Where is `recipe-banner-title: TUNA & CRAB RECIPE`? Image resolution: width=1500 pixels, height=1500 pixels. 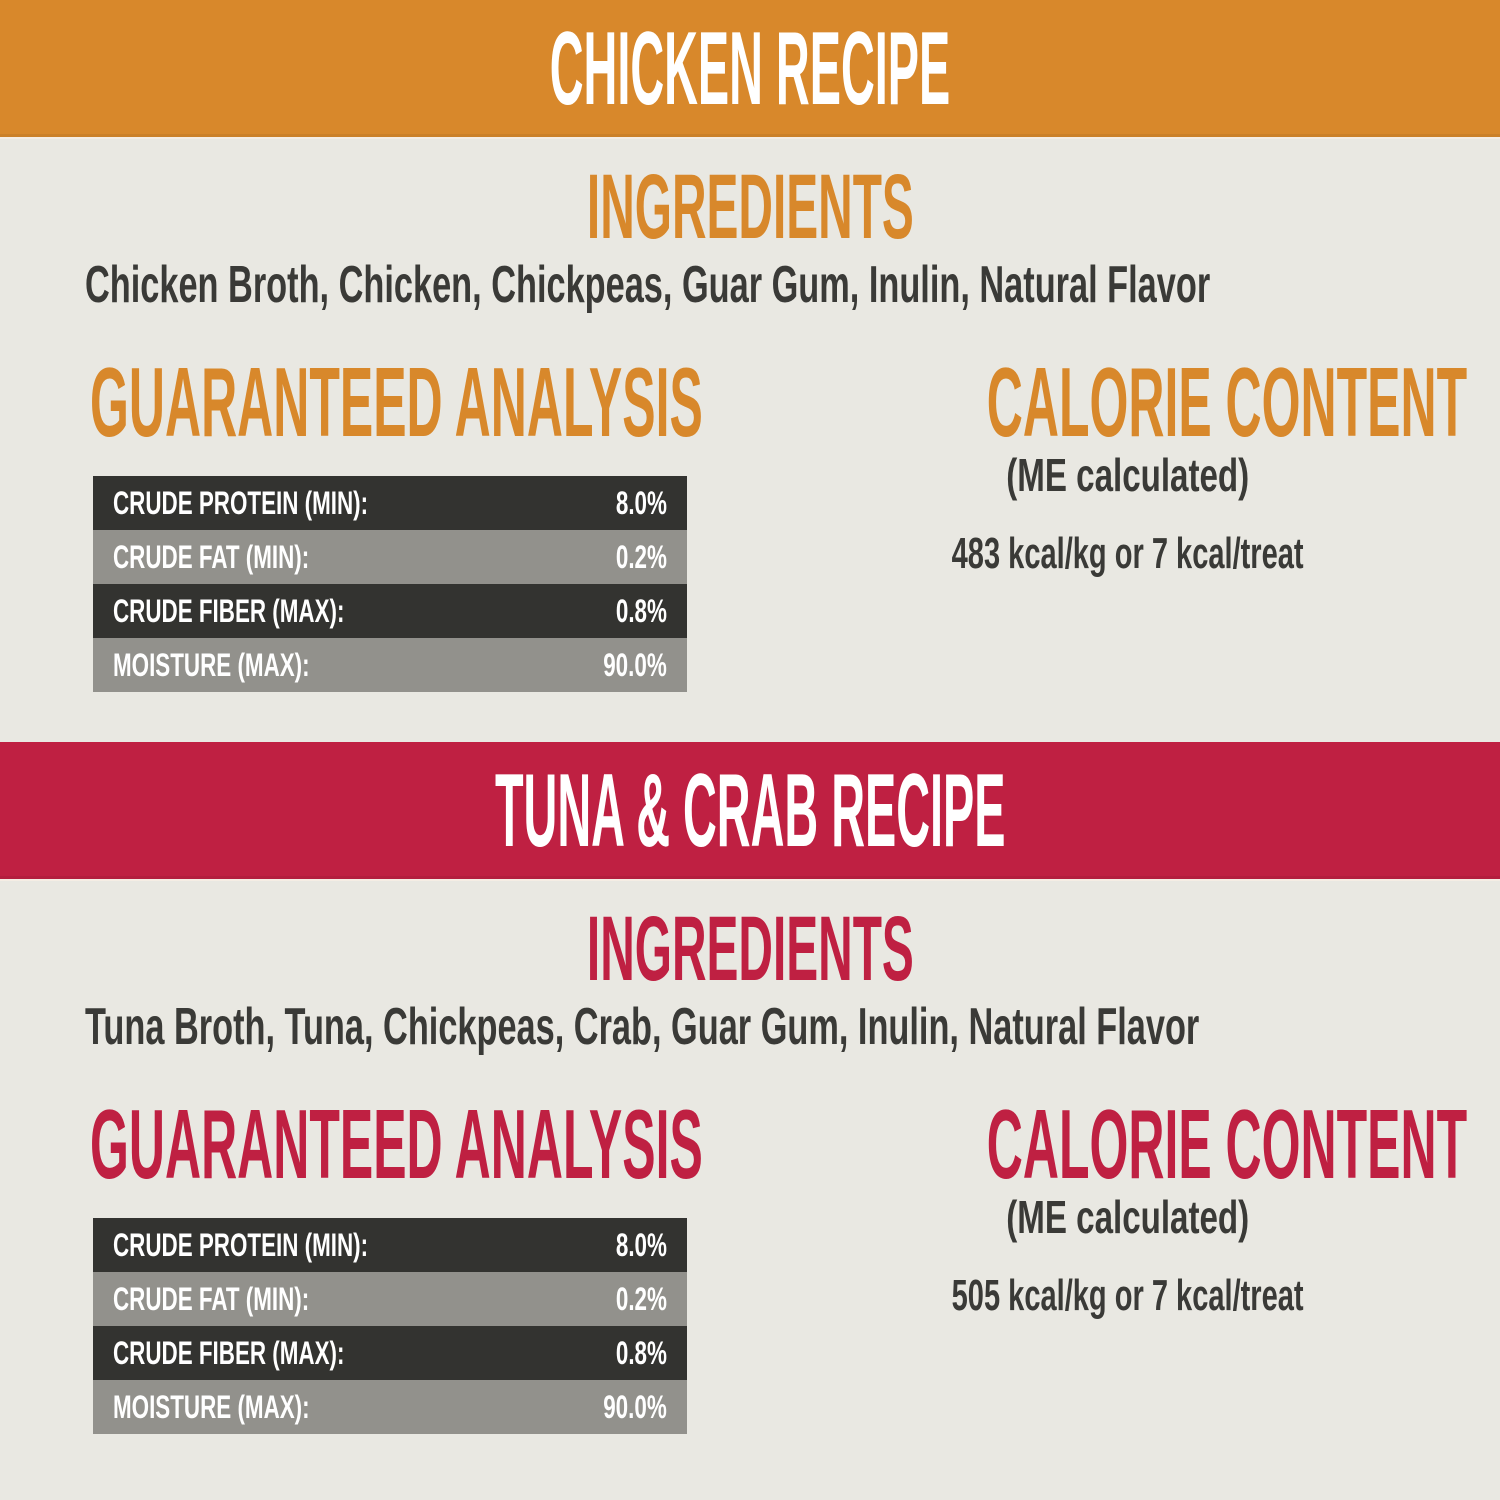
recipe-banner-title: TUNA & CRAB RECIPE is located at coordinates (750, 810).